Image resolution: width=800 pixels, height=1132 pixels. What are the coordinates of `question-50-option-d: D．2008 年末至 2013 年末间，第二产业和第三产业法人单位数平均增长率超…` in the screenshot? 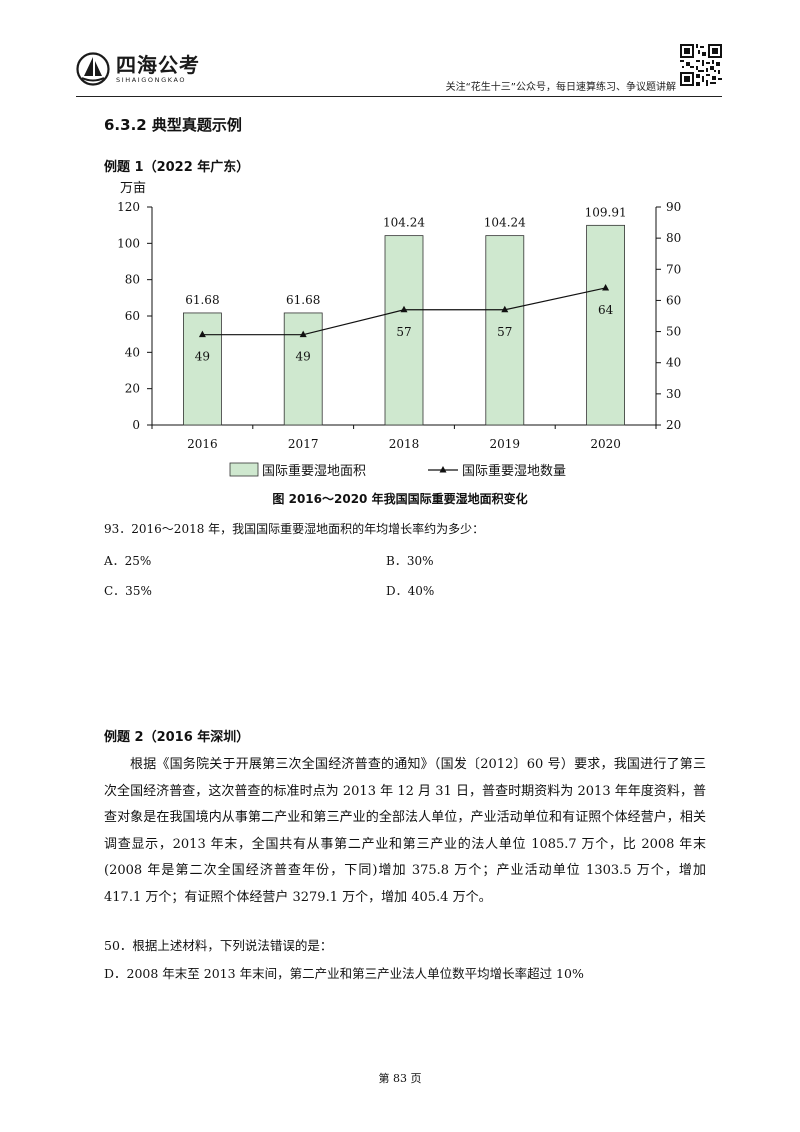 It's located at (344, 973).